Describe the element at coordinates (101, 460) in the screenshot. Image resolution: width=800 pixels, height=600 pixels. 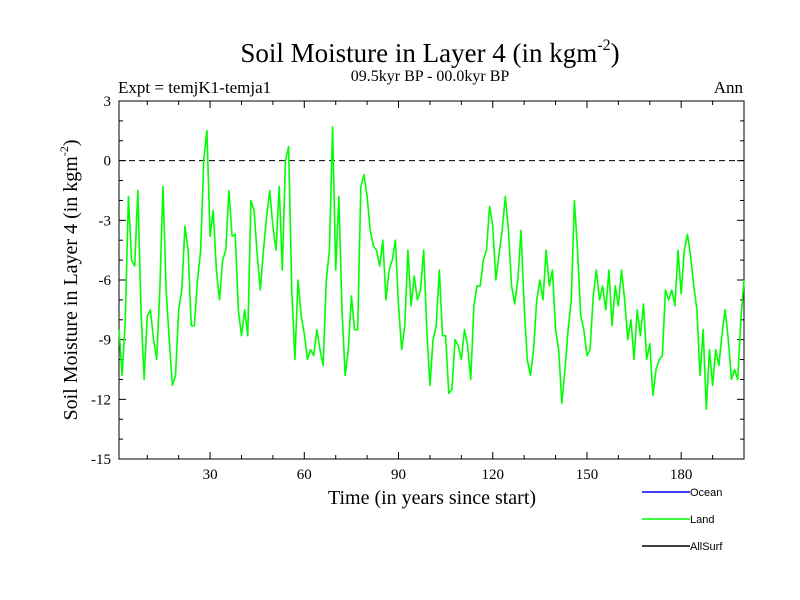
I see `y-tick-label: -15` at that location.